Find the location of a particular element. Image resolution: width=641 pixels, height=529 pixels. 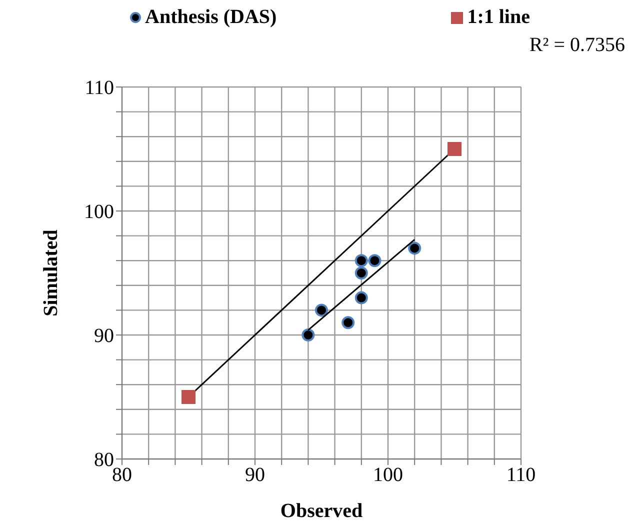

x-axis-title: Observed is located at coordinates (321, 511).